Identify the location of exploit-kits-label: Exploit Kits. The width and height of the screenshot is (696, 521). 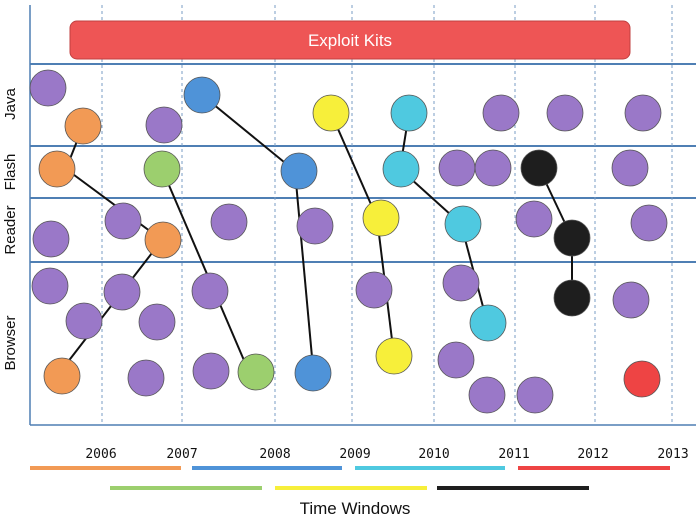
(350, 40).